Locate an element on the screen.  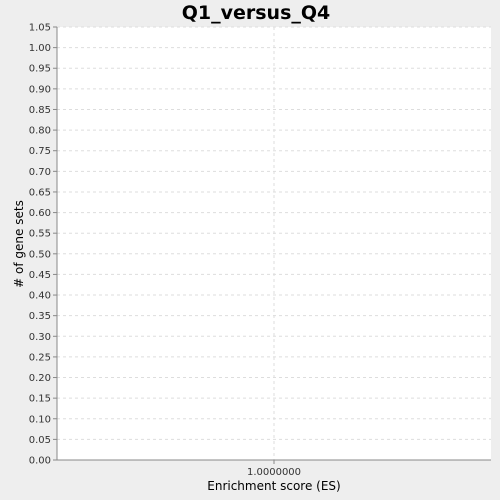
y-tick-label: 0.60 is located at coordinates (40, 213).